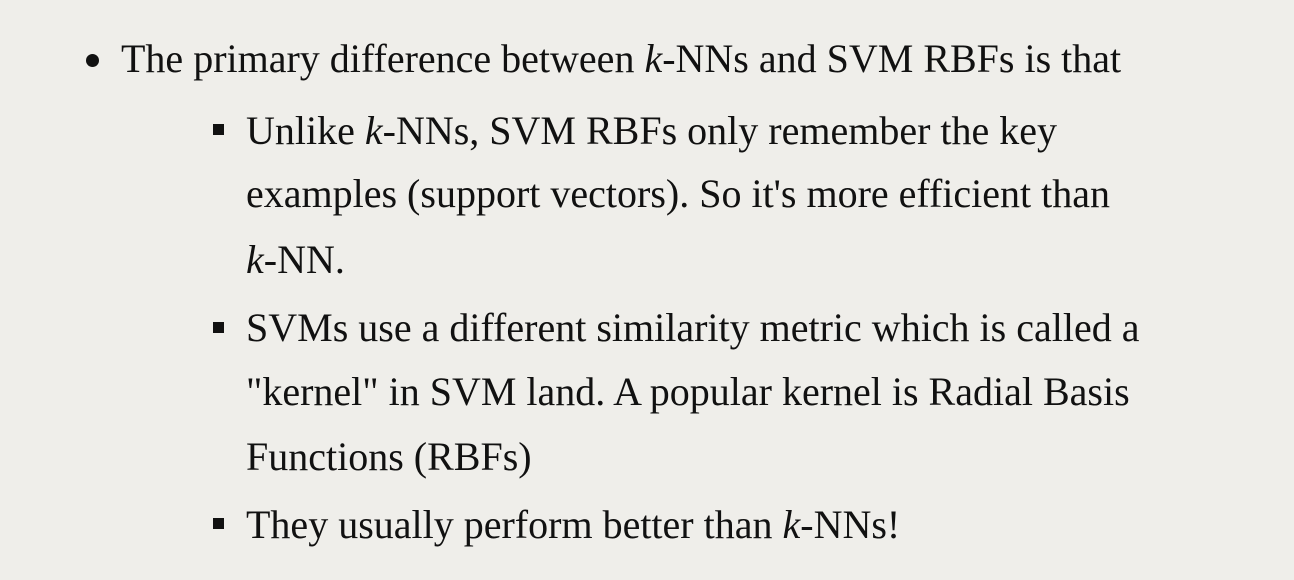 The width and height of the screenshot is (1294, 580). I want to click on bullet-dot-icon, so click(92, 60).